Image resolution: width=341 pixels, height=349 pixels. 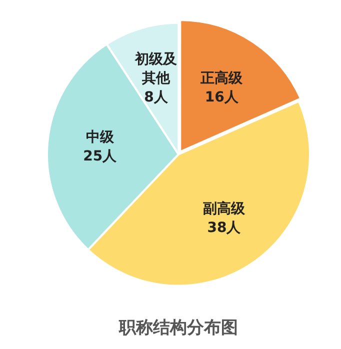 I want to click on slice-label: 初级及其他, so click(x=156, y=68).